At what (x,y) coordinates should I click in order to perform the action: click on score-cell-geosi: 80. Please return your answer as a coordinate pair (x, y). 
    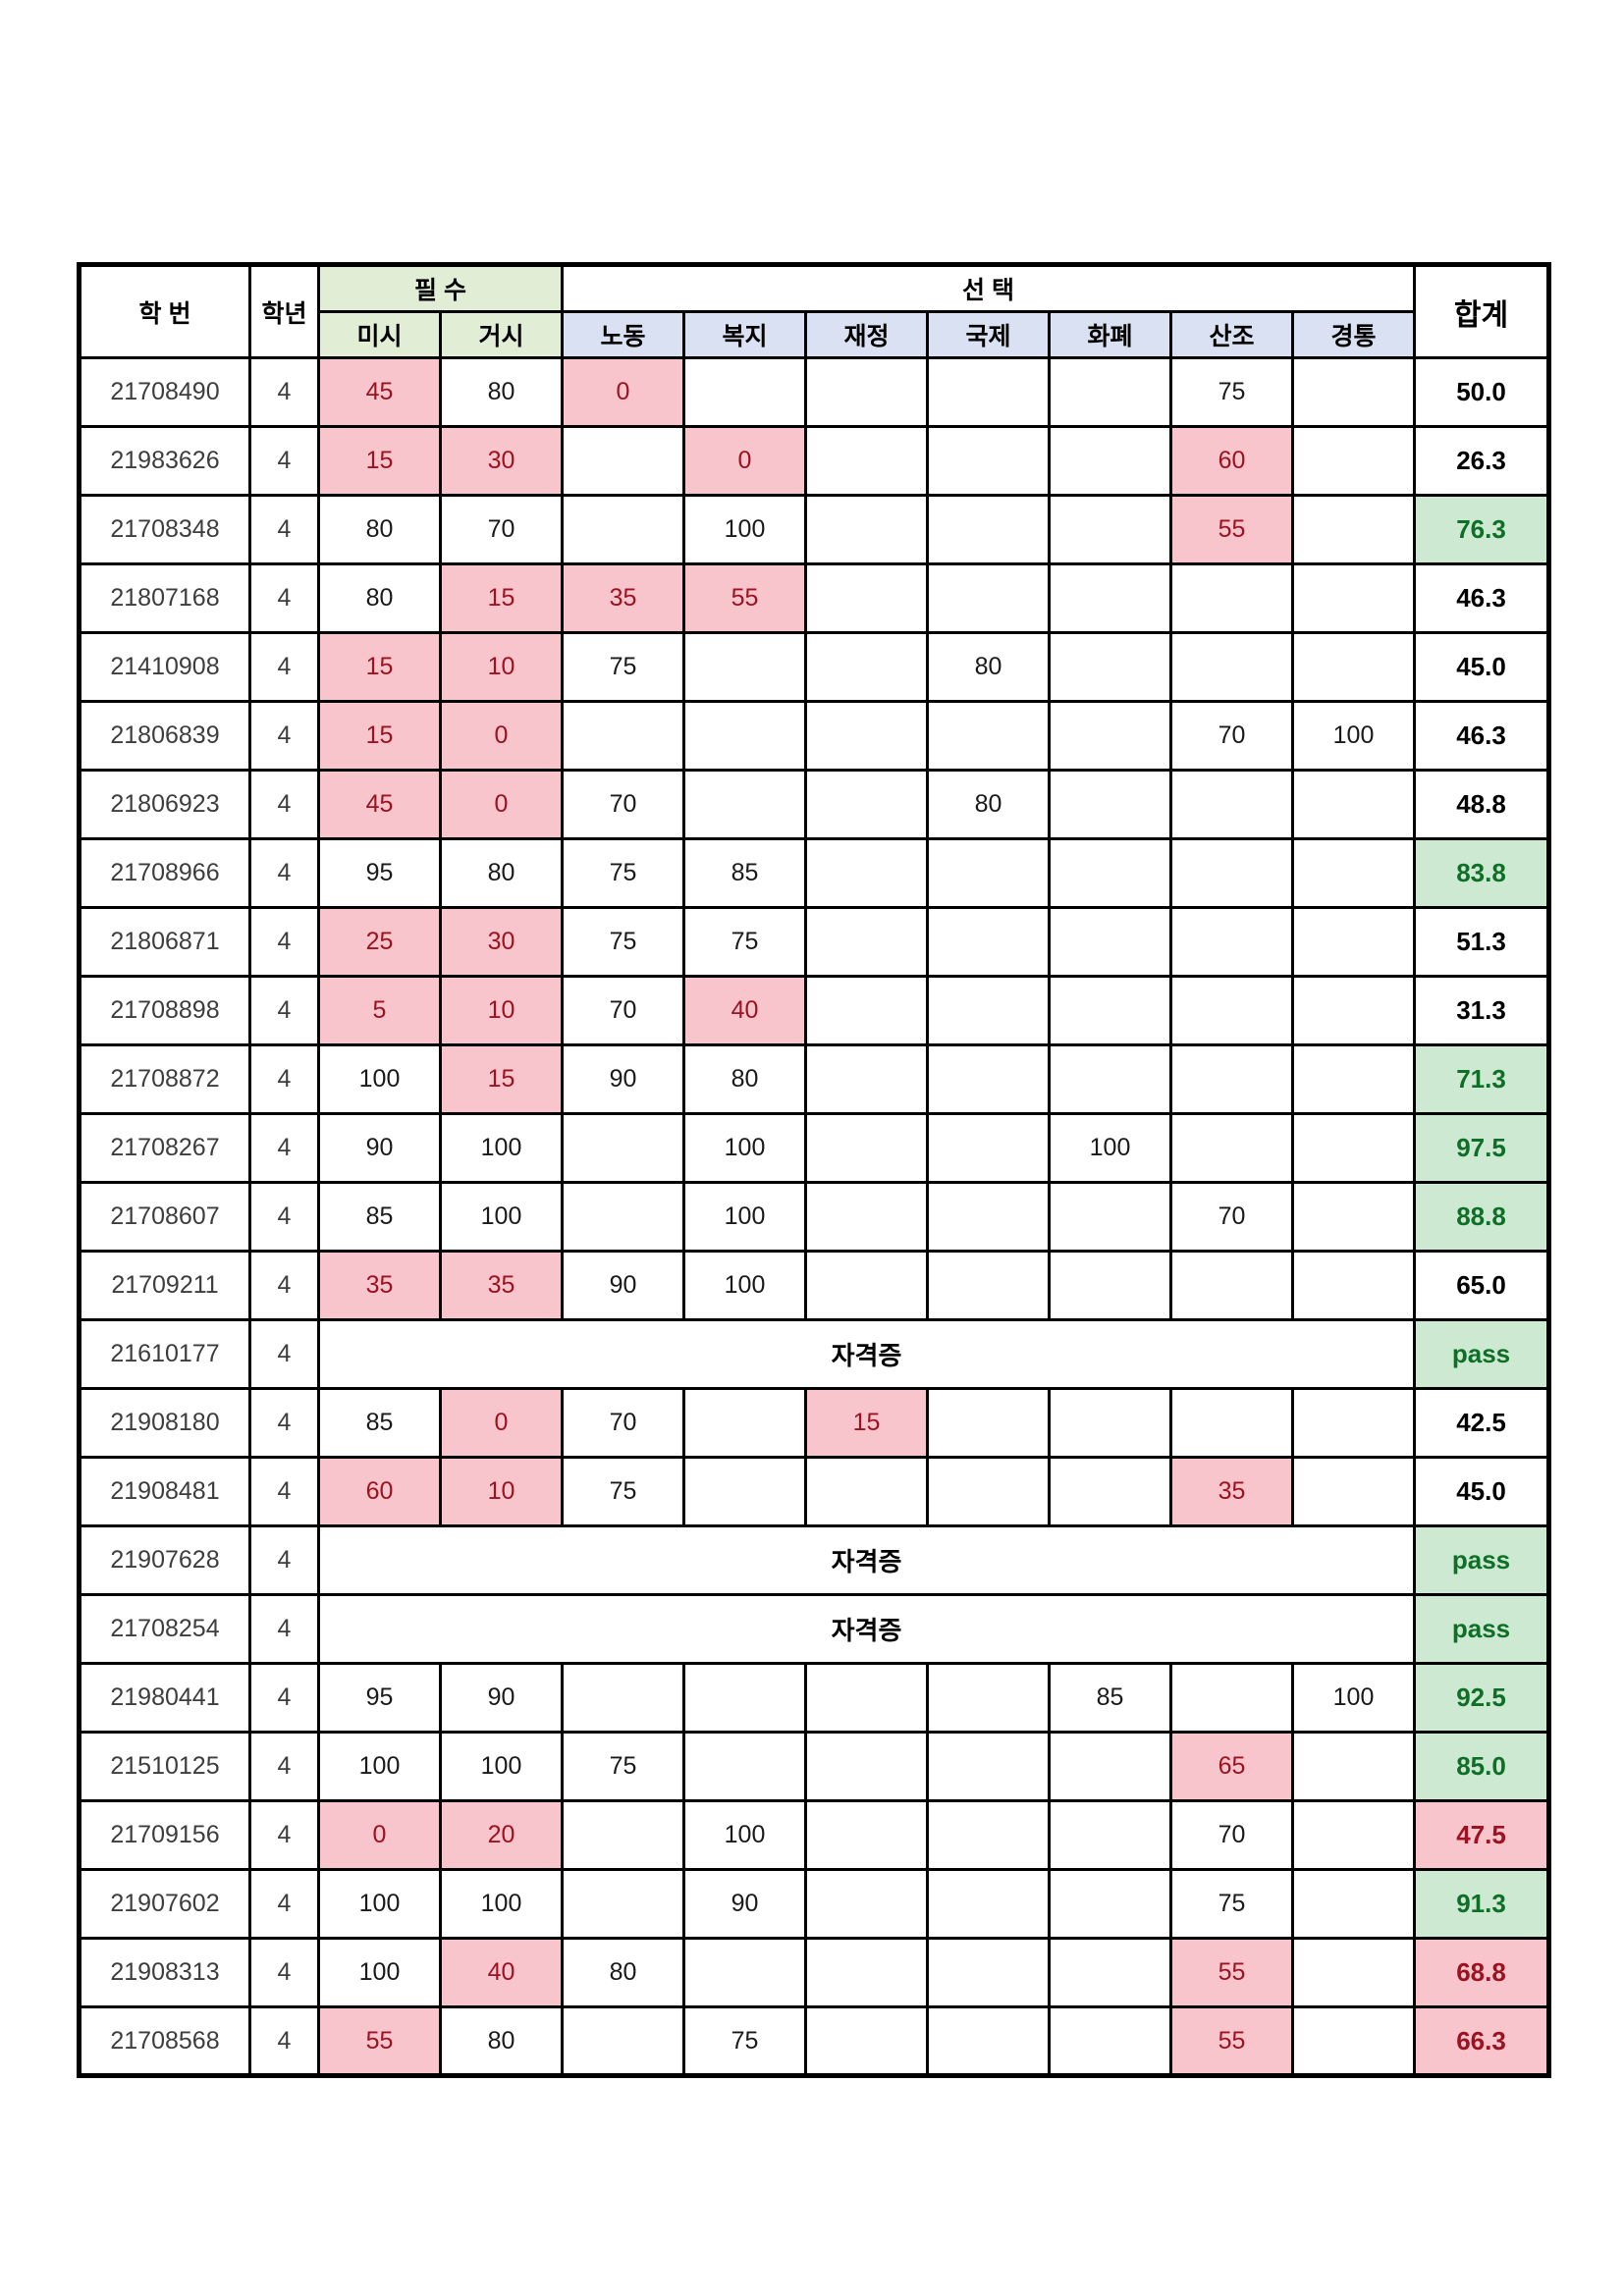
    Looking at the image, I should click on (501, 392).